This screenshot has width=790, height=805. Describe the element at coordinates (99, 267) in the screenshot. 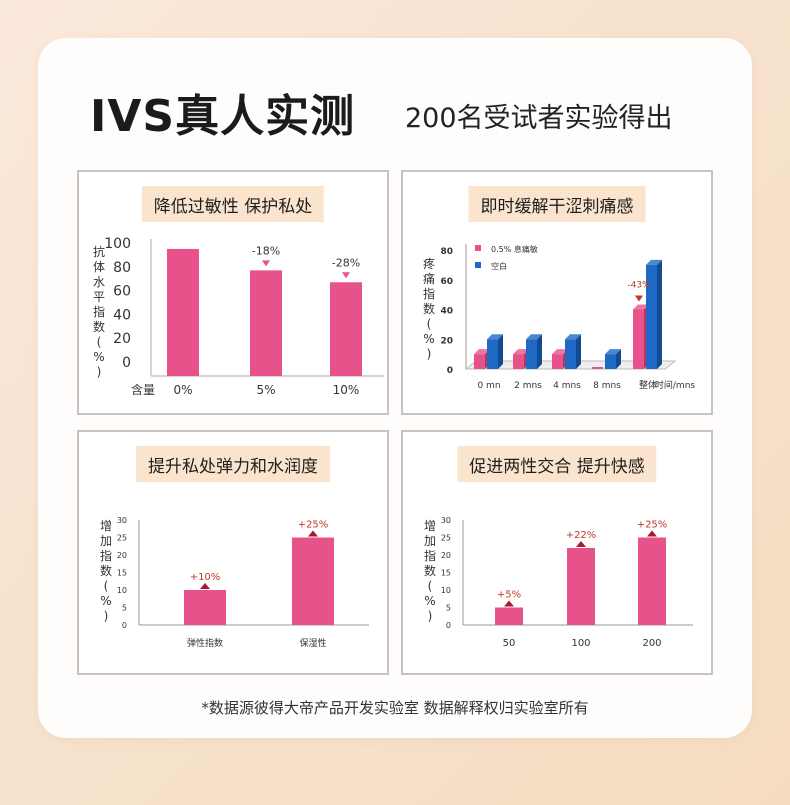

I see `axis-label-char: 体` at that location.